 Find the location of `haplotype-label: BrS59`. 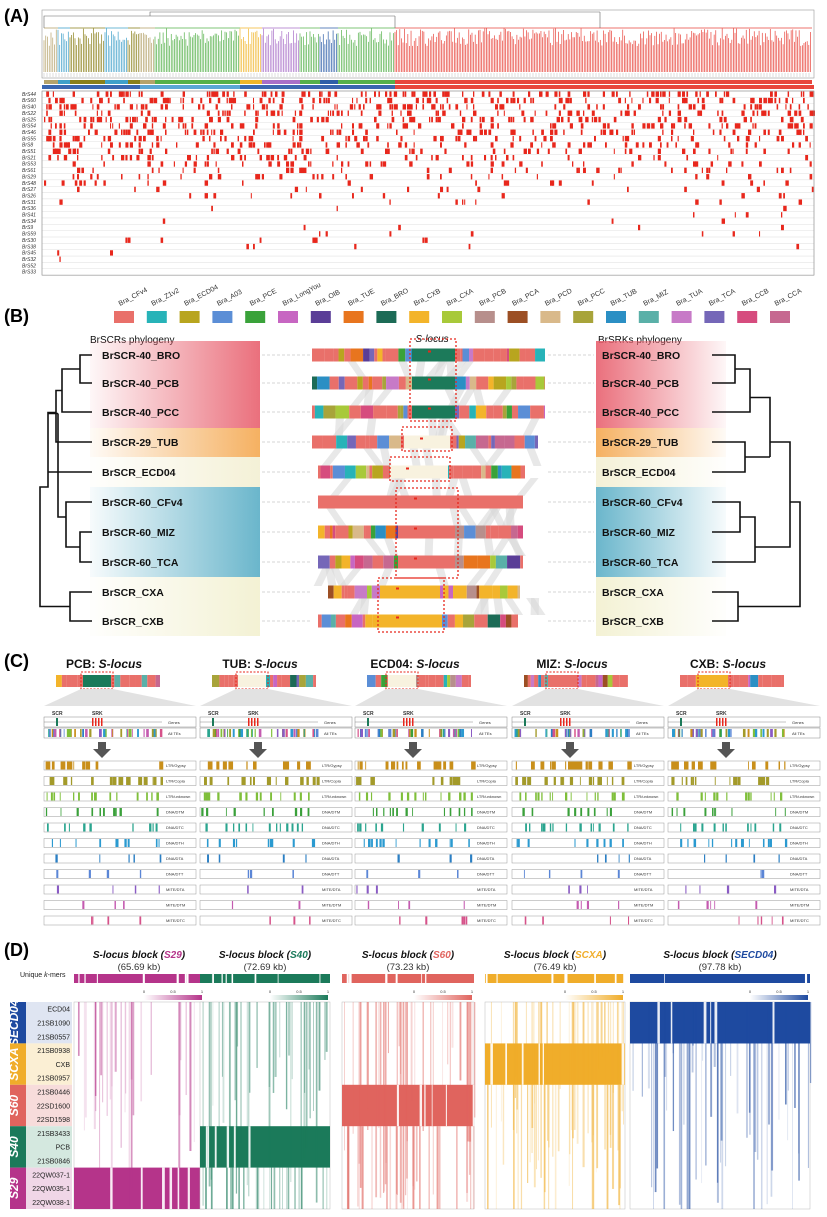

haplotype-label: BrS59 is located at coordinates (29, 235).